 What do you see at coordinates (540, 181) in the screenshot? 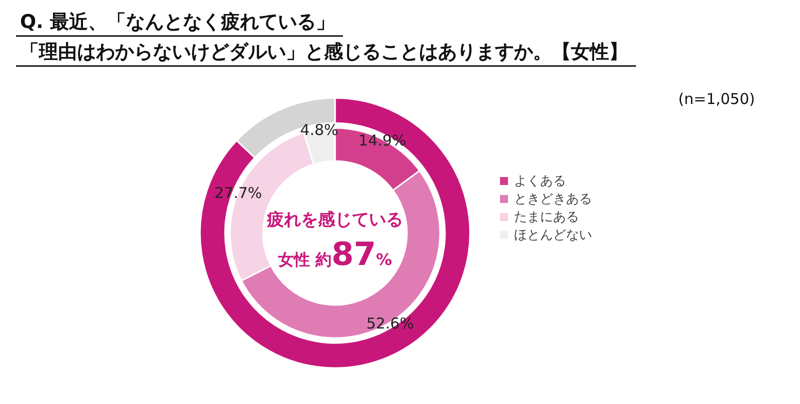
I see `legend-label: よくある` at bounding box center [540, 181].